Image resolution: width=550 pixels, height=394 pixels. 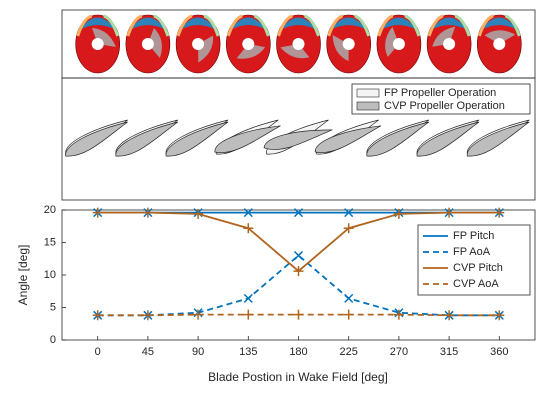 I want to click on legend-box, so click(x=441, y=99).